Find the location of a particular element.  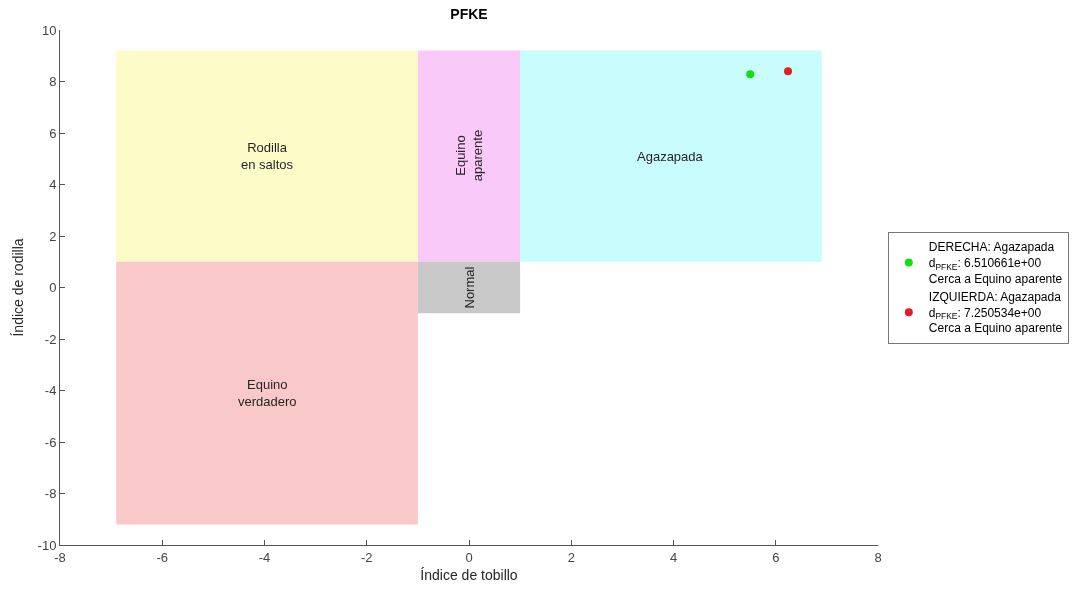

x-tick-label: 8 is located at coordinates (878, 557).